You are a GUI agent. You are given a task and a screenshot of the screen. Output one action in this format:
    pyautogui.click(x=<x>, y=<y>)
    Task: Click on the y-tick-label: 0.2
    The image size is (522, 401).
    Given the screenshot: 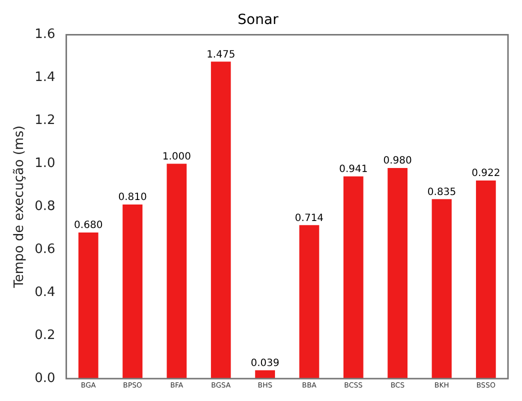 What is the action you would take?
    pyautogui.click(x=45, y=335)
    